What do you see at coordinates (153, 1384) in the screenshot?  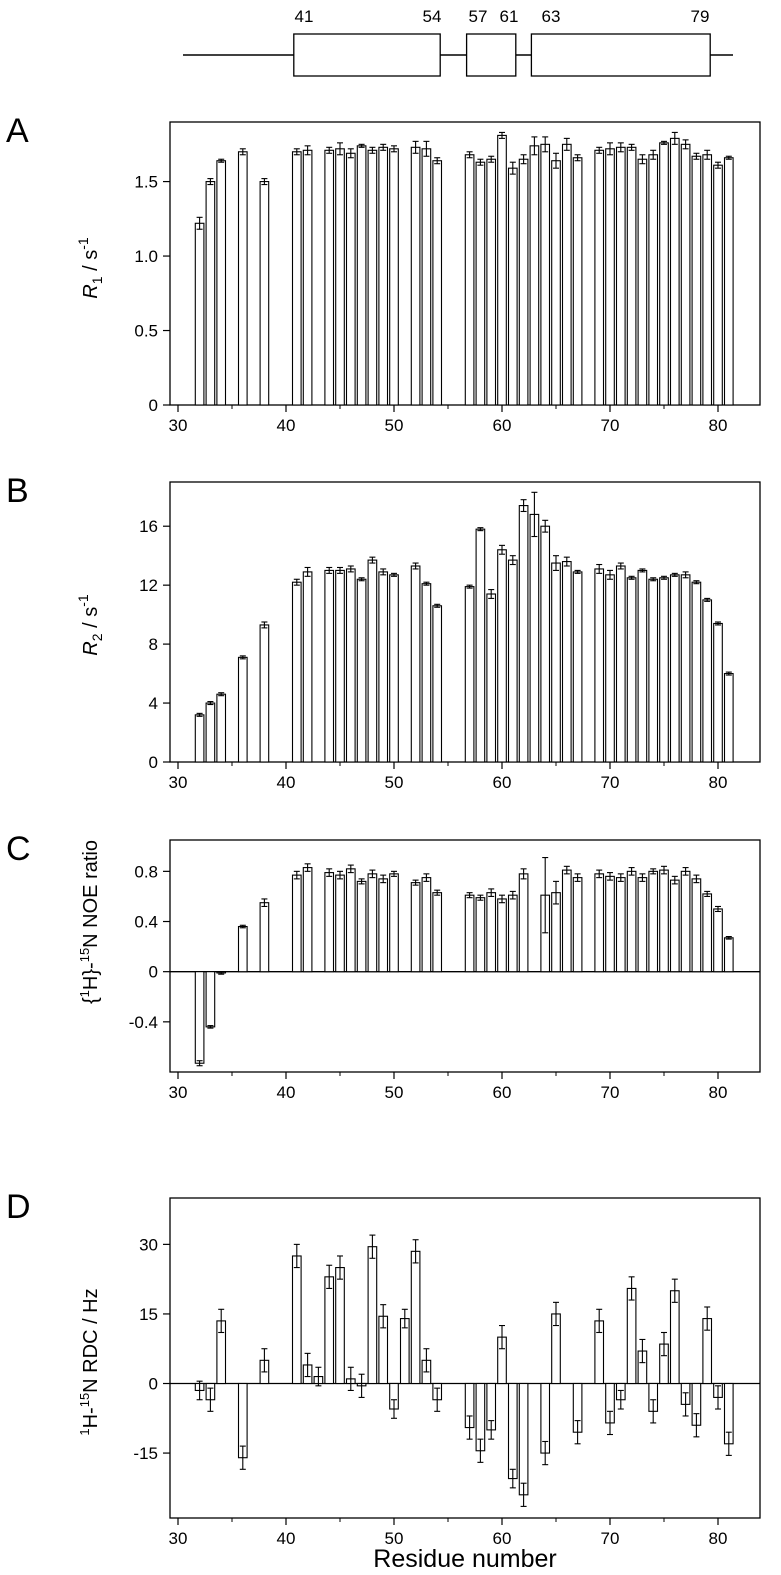 I see `y-tick-label-d-1: 0` at bounding box center [153, 1384].